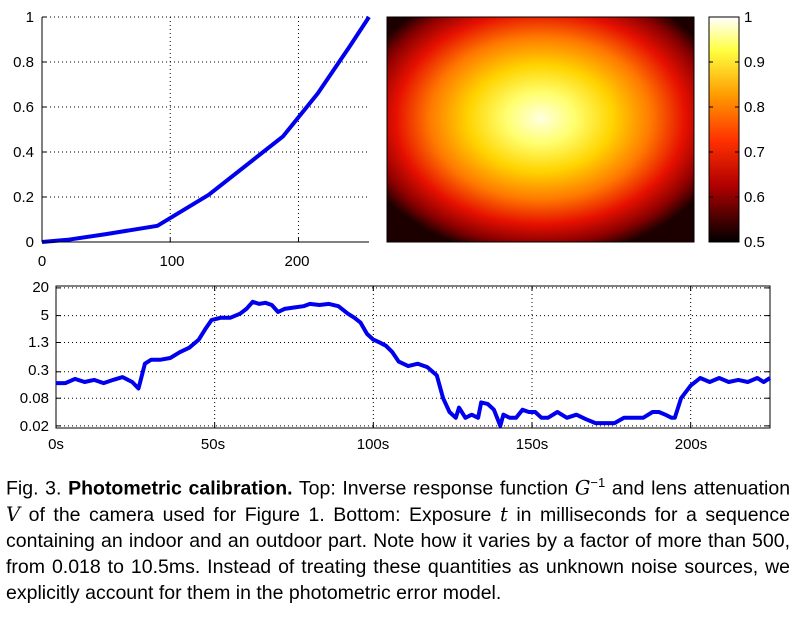 The height and width of the screenshot is (644, 797). I want to click on exposure-ytick: 0.08, so click(34, 398).